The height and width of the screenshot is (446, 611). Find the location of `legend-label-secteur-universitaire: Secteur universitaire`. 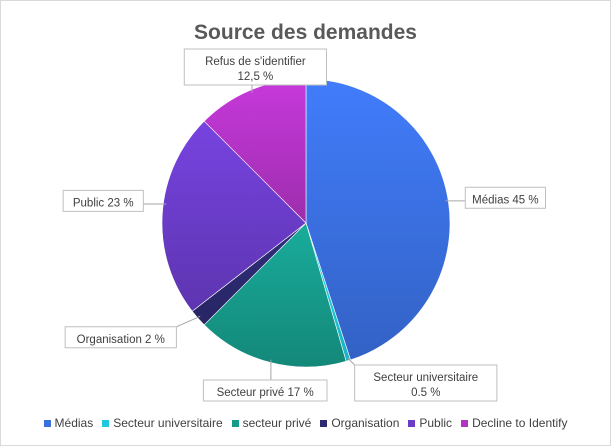

legend-label-secteur-universitaire: Secteur universitaire is located at coordinates (168, 423).